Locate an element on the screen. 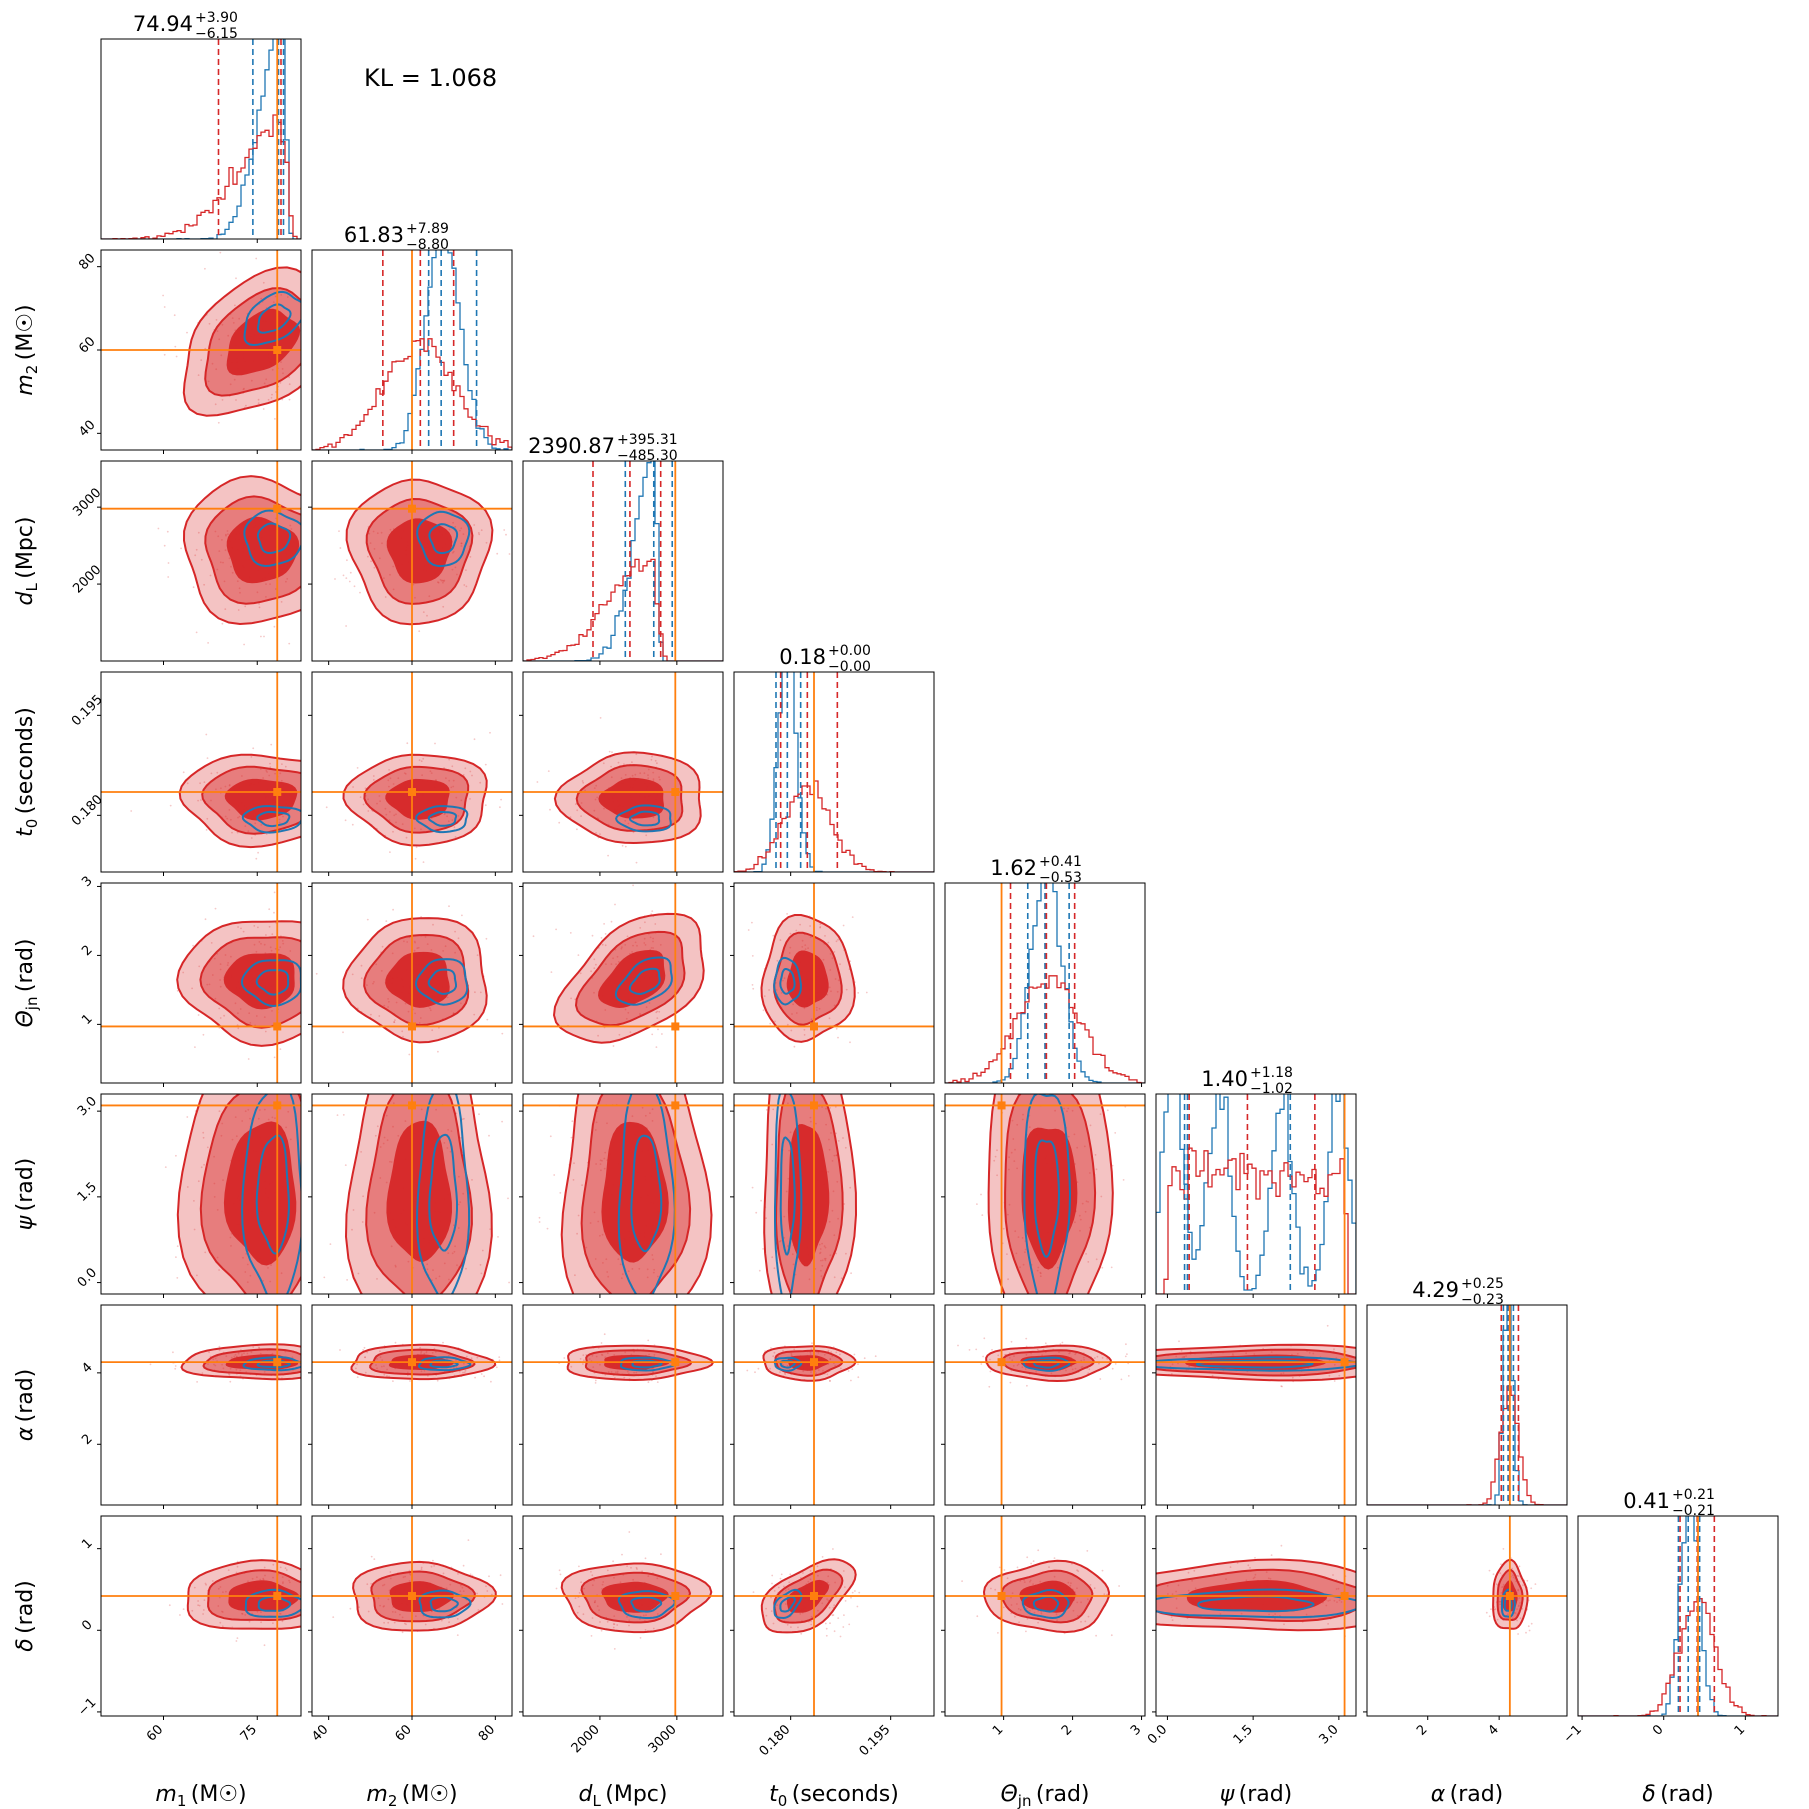 The height and width of the screenshot is (1809, 1809). panel-frame is located at coordinates (201, 983).